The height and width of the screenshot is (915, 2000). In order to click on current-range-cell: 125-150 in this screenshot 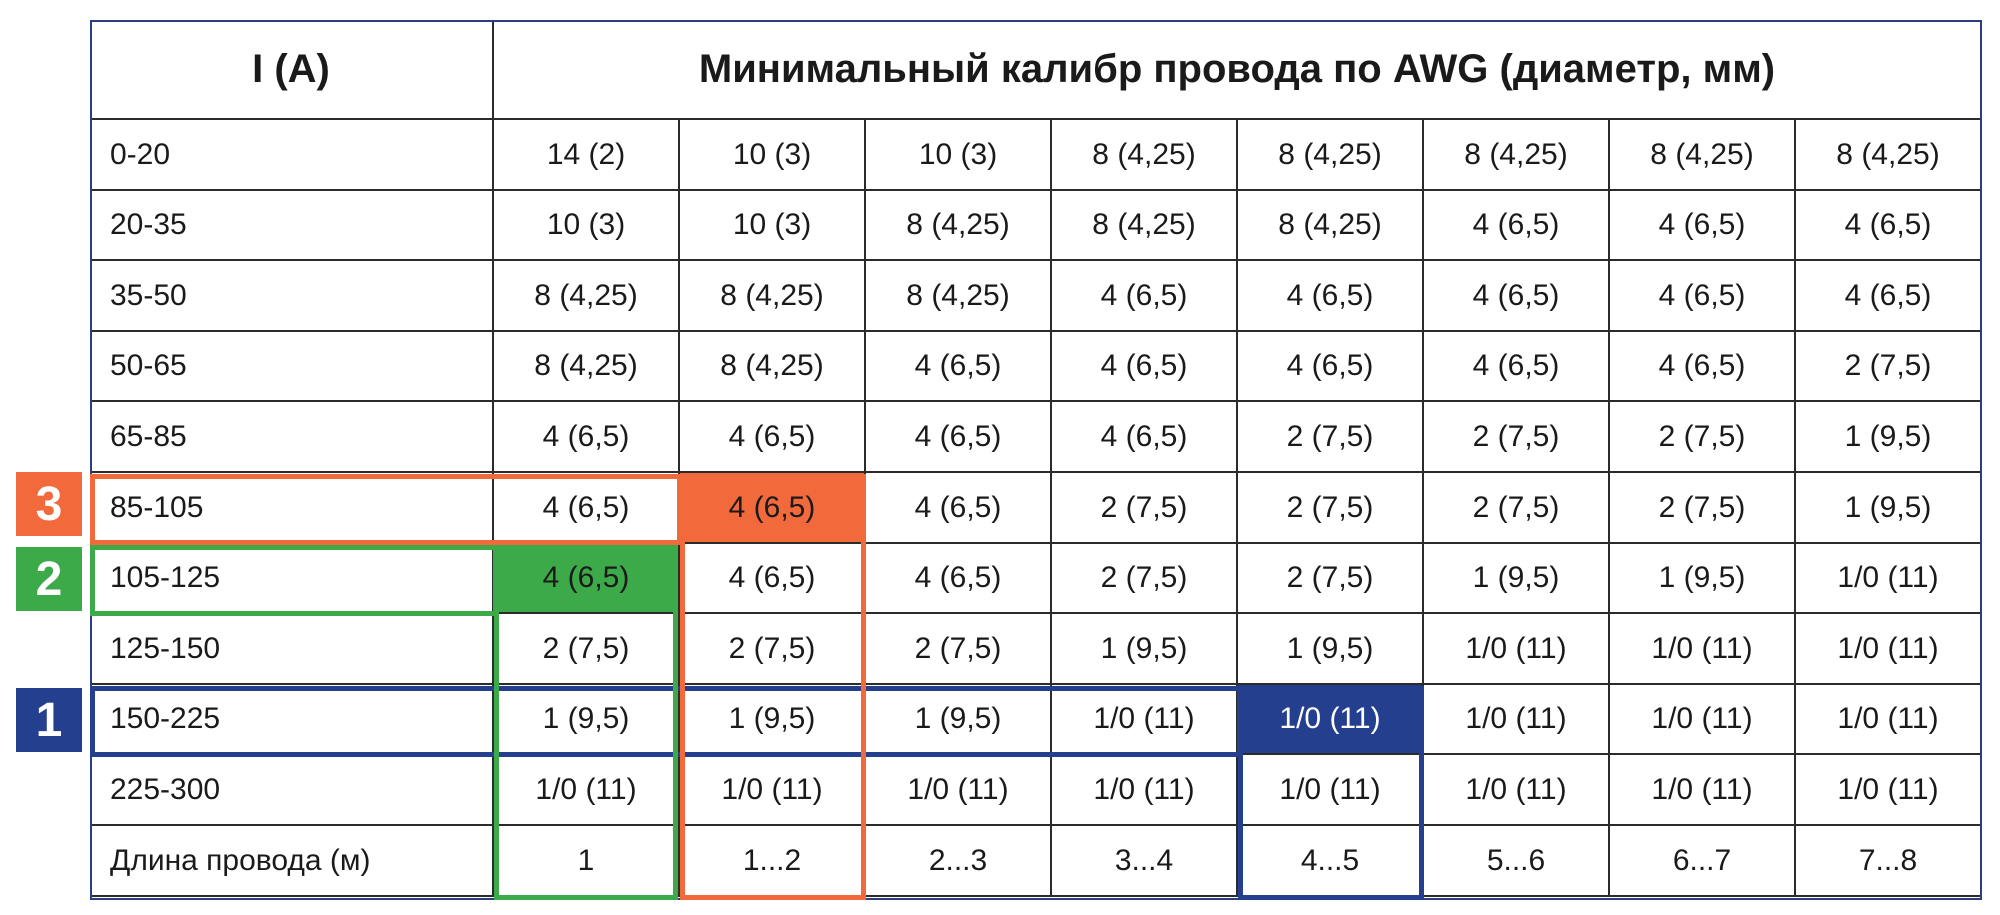, I will do `click(292, 649)`.